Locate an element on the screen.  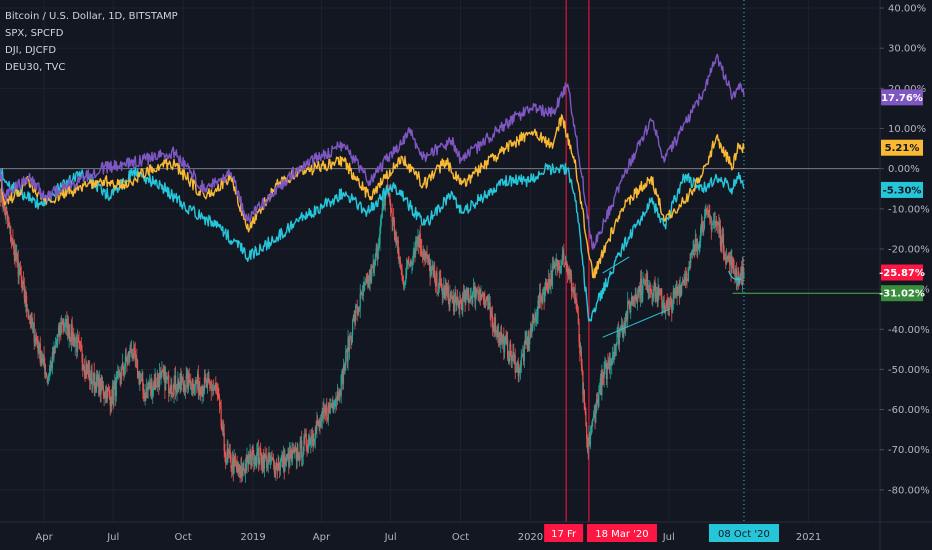
legend-spx: SPX, SPCFD is located at coordinates (34, 33).